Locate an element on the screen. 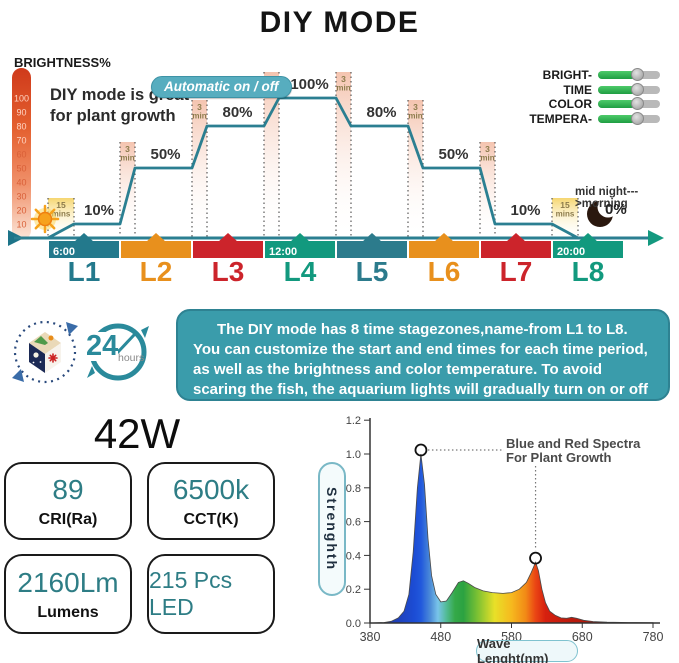 The image size is (679, 663). cri-value: 89 is located at coordinates (68, 489).